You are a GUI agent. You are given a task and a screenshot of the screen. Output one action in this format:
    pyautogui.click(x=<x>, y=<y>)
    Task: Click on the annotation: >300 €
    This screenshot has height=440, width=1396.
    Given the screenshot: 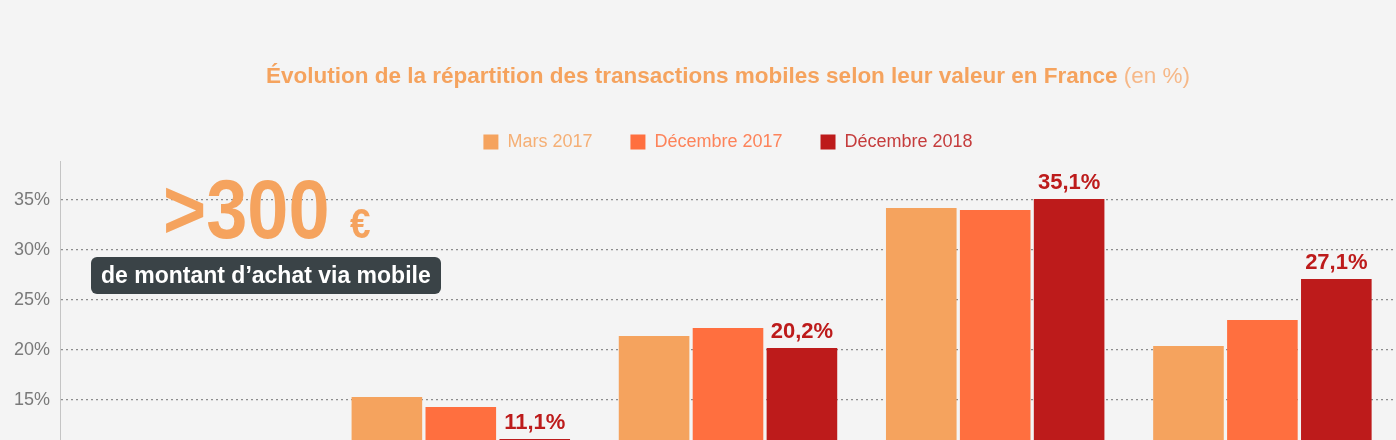 What is the action you would take?
    pyautogui.click(x=267, y=209)
    